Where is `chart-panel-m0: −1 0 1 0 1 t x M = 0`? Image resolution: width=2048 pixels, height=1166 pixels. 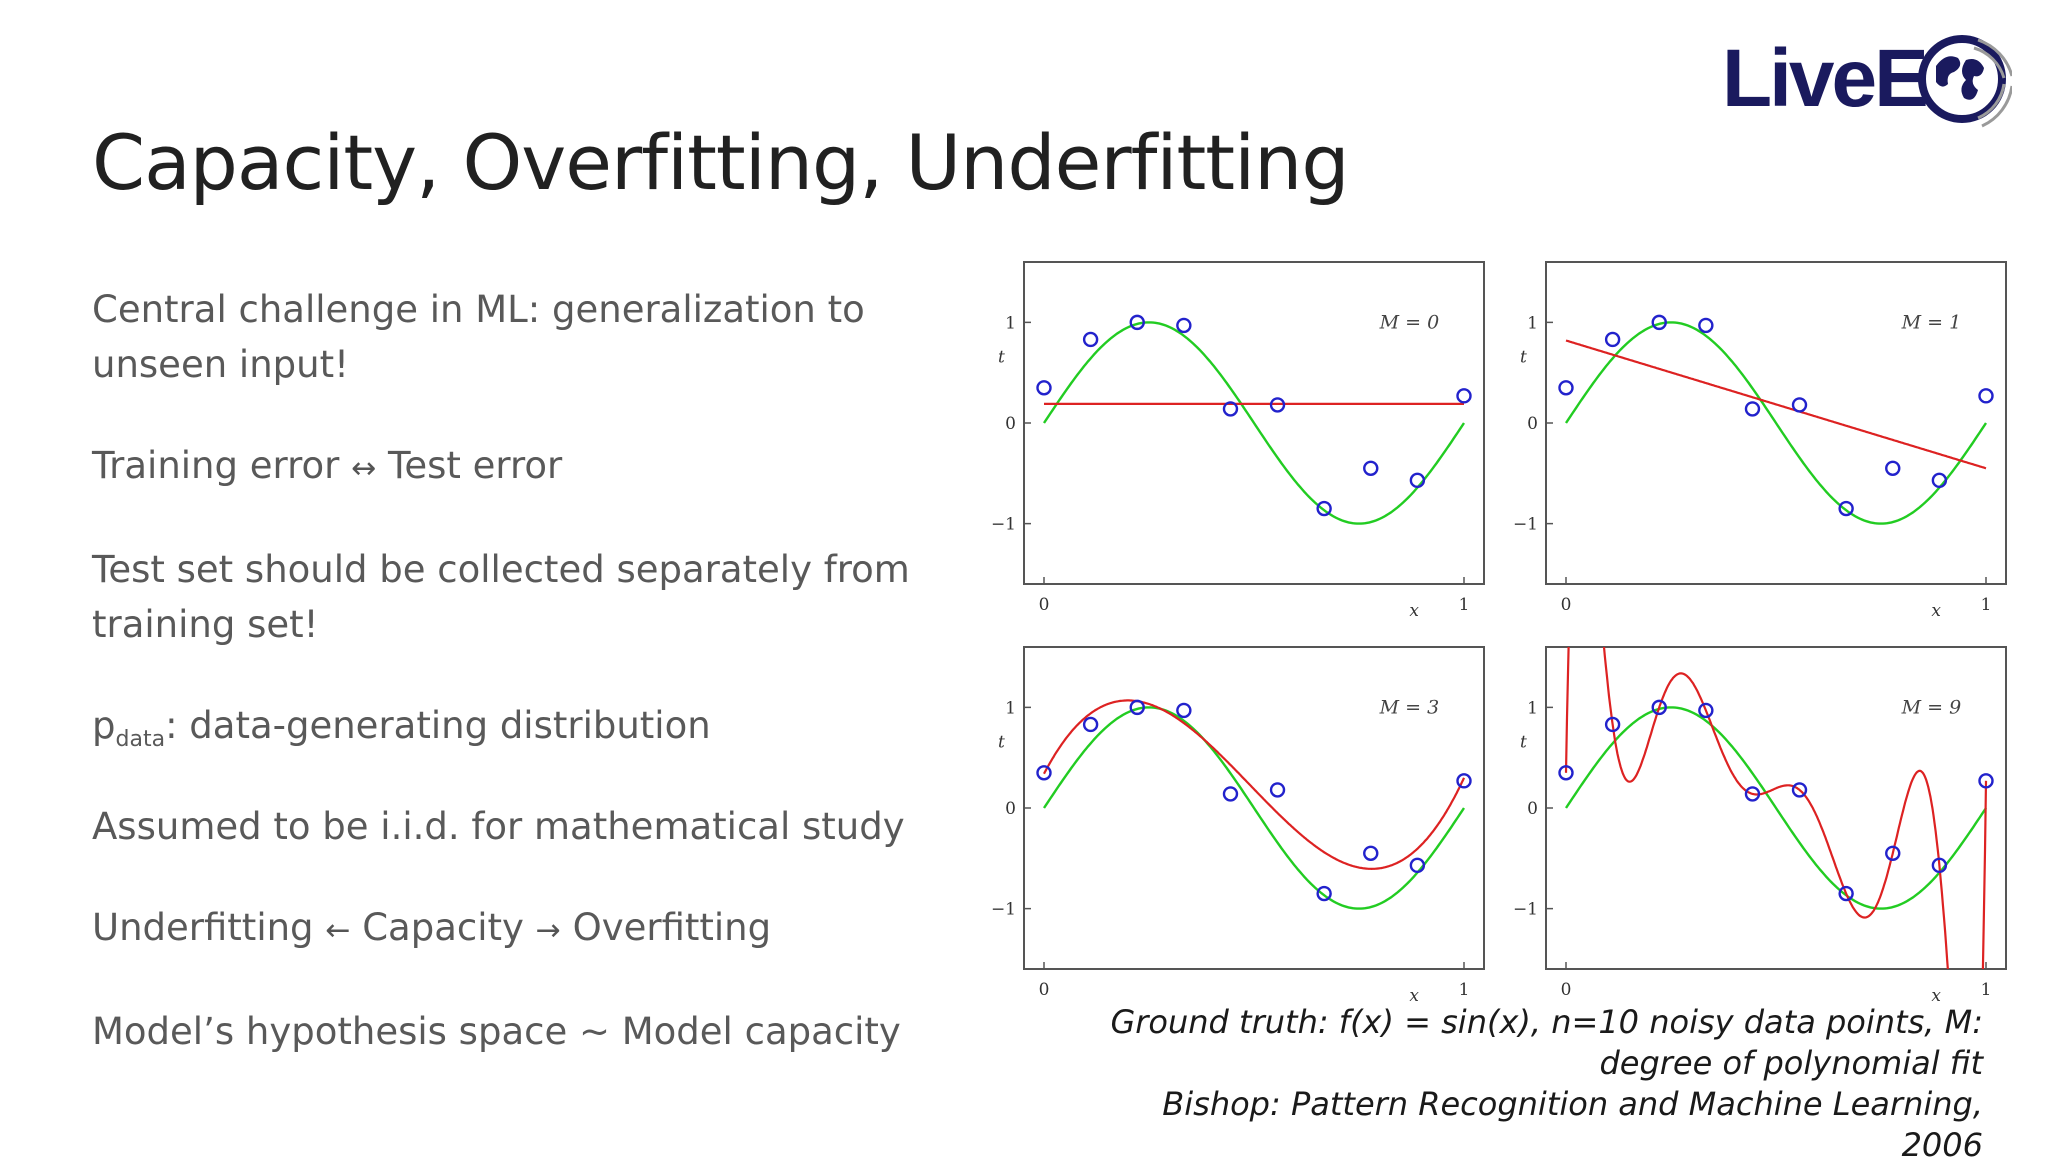 chart-panel-m0: −1 0 1 0 1 t x M = 0 is located at coordinates (1240, 435).